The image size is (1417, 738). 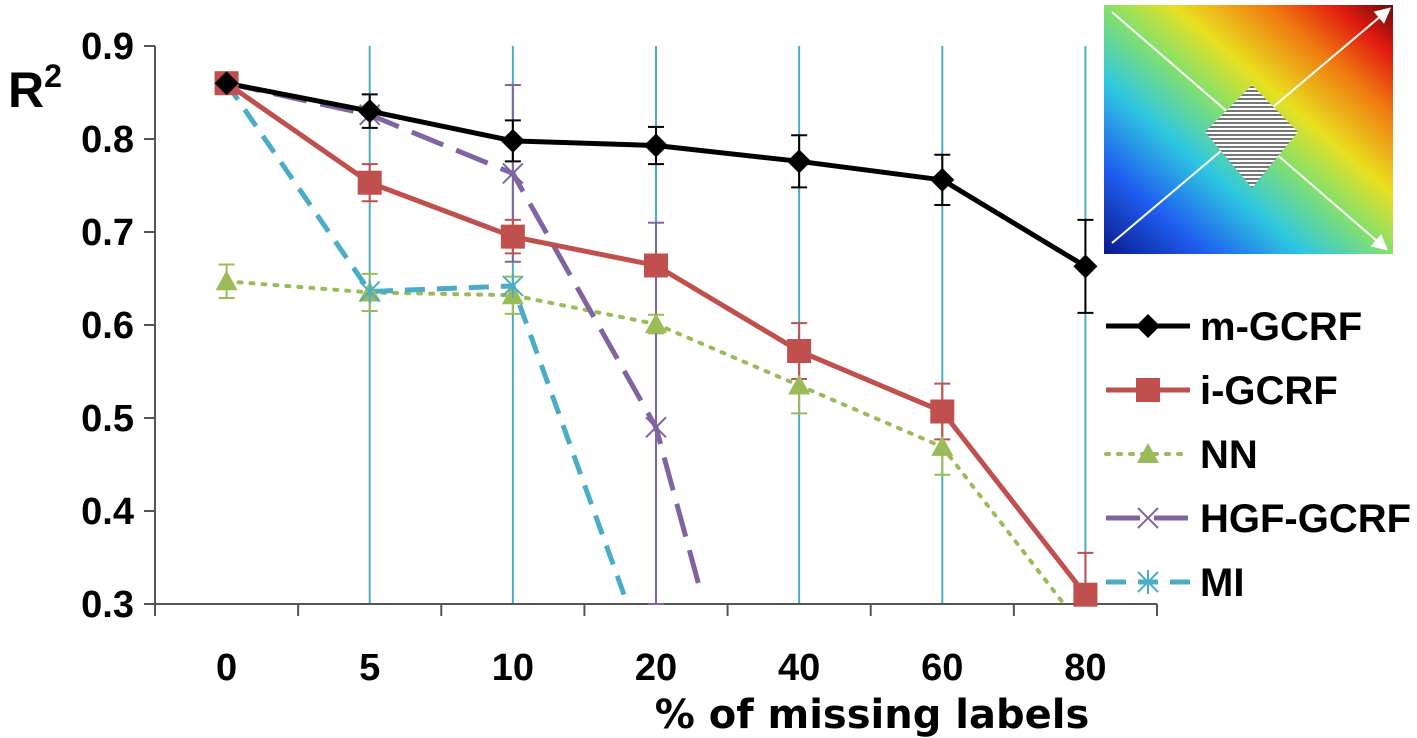 What do you see at coordinates (369, 668) in the screenshot?
I see `x-tick-label: 5` at bounding box center [369, 668].